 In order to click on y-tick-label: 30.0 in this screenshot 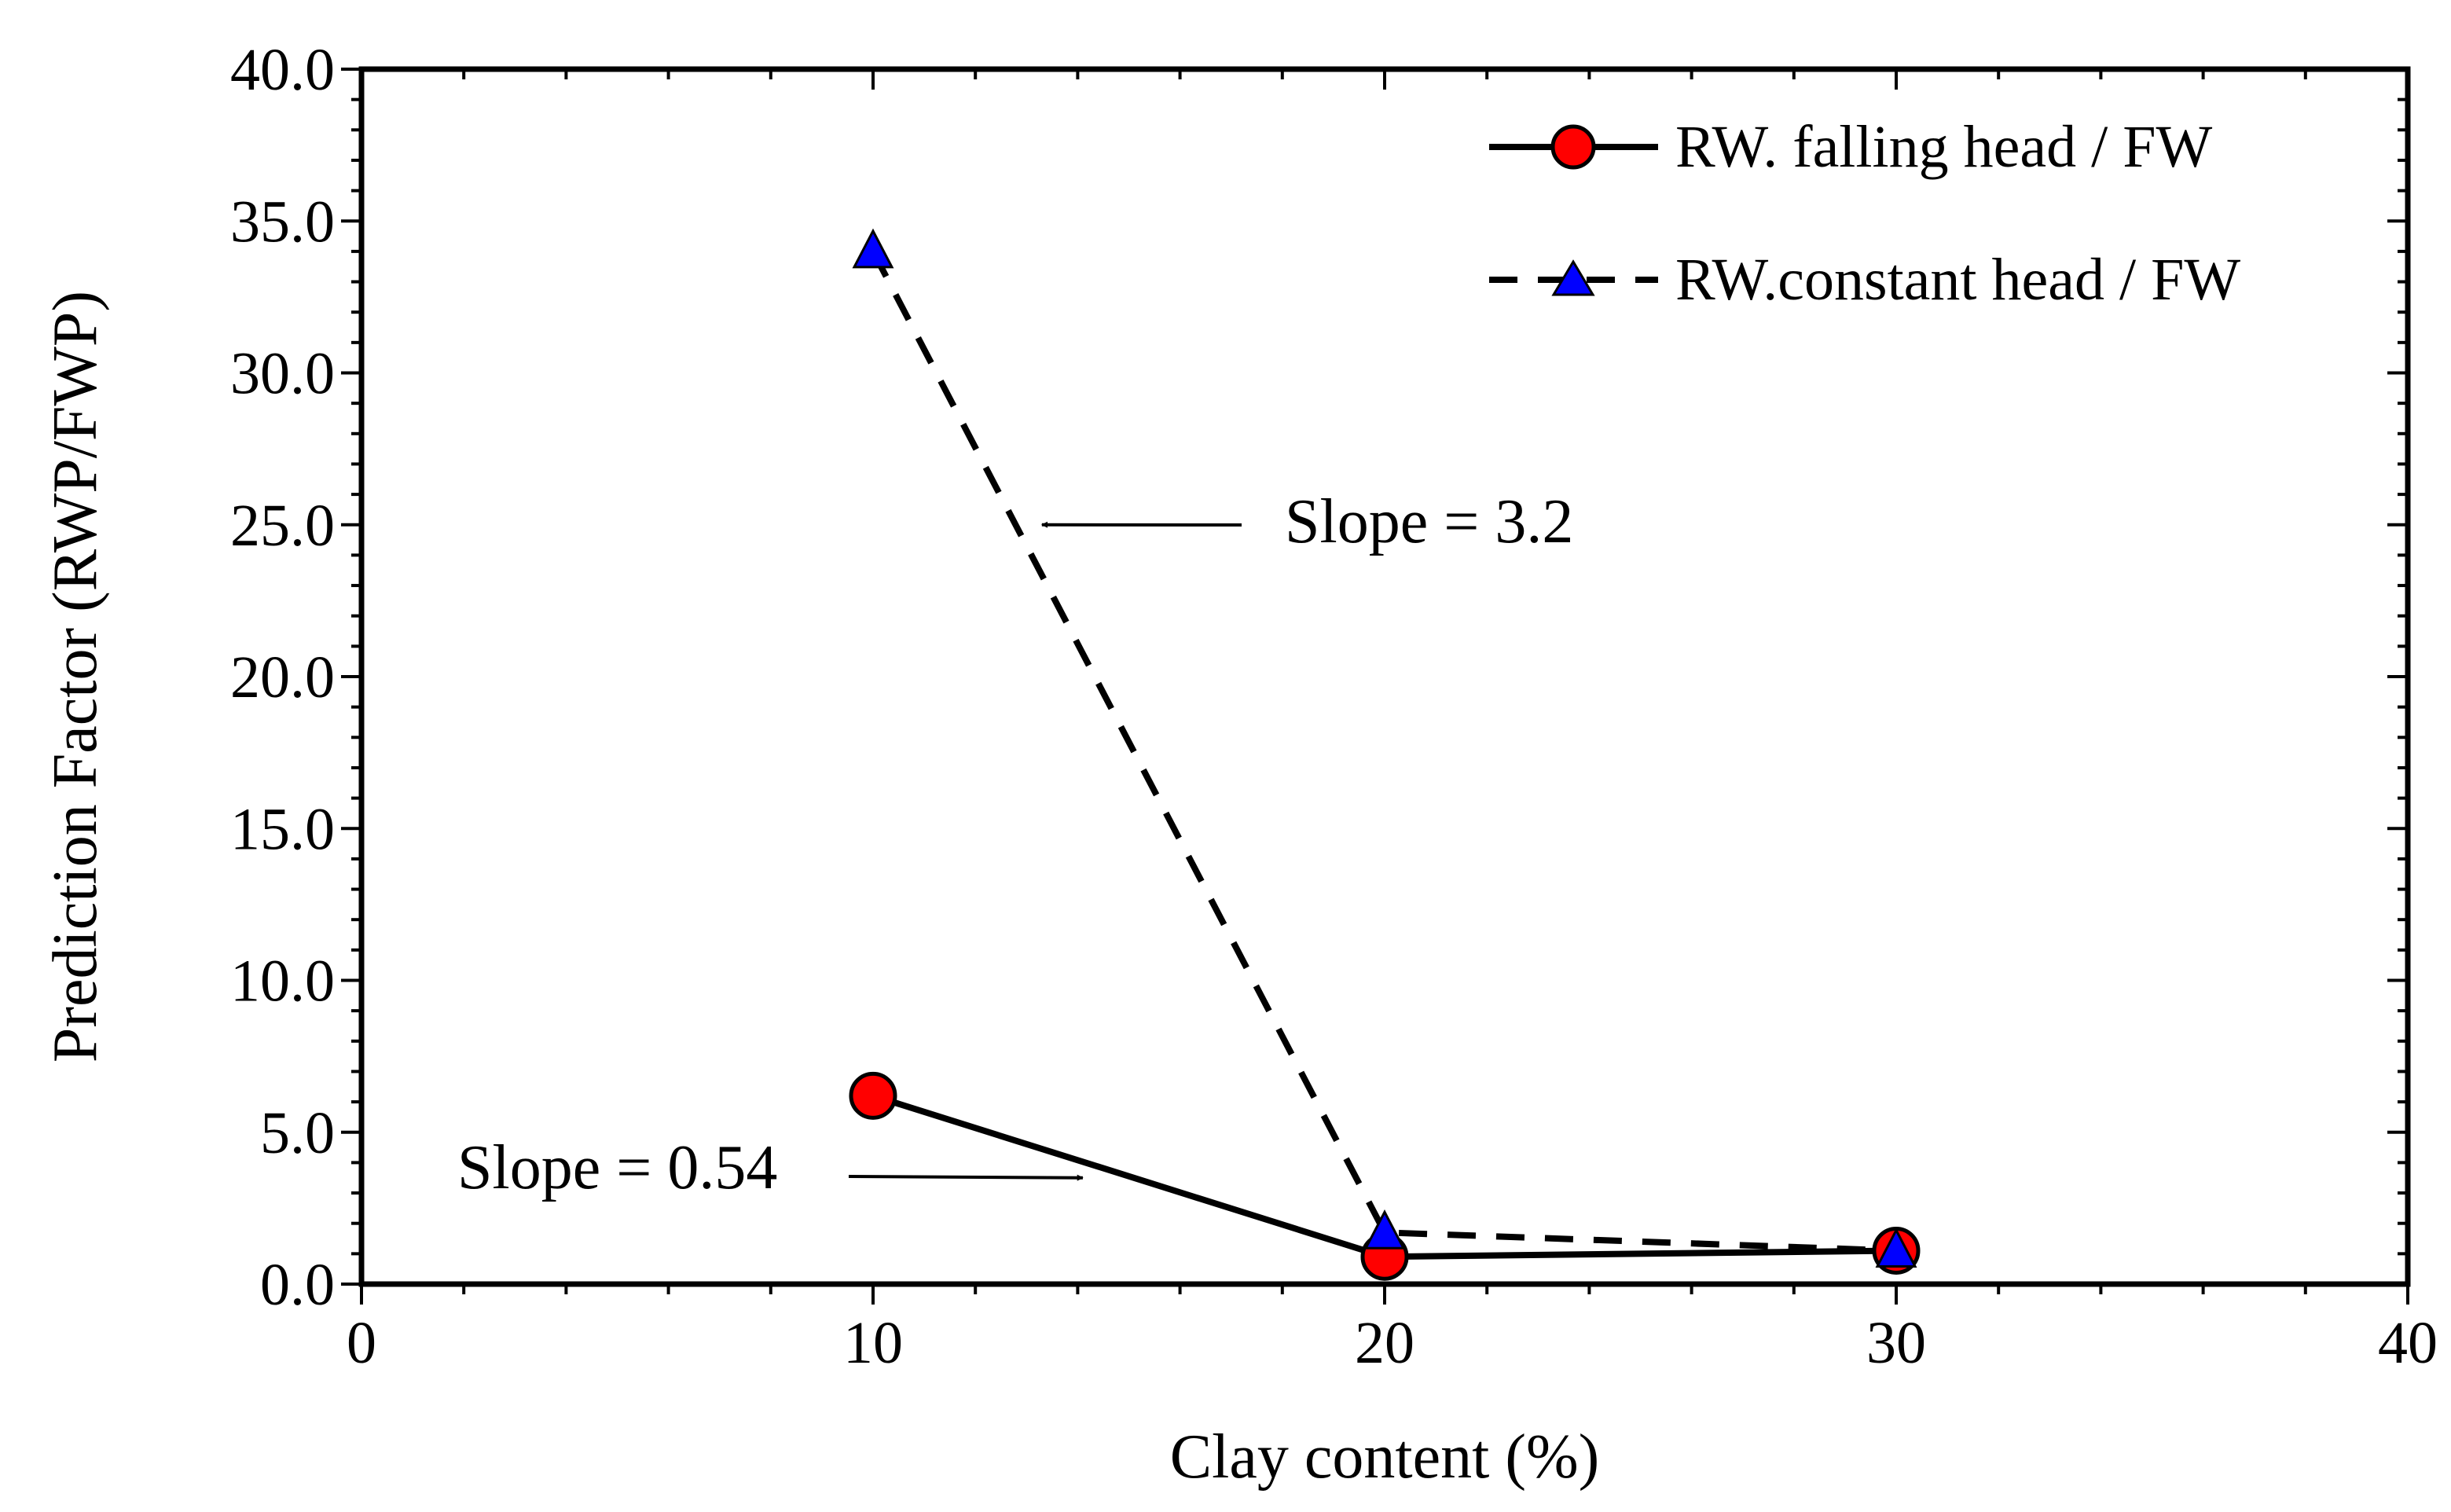, I will do `click(283, 374)`.